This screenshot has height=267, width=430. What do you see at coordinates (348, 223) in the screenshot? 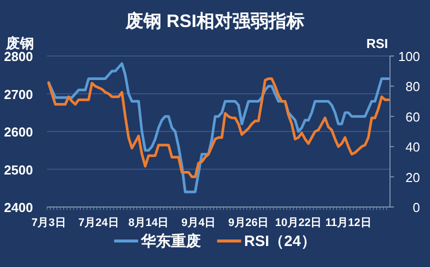
I see `x-tick-label: 11月12日` at bounding box center [348, 223].